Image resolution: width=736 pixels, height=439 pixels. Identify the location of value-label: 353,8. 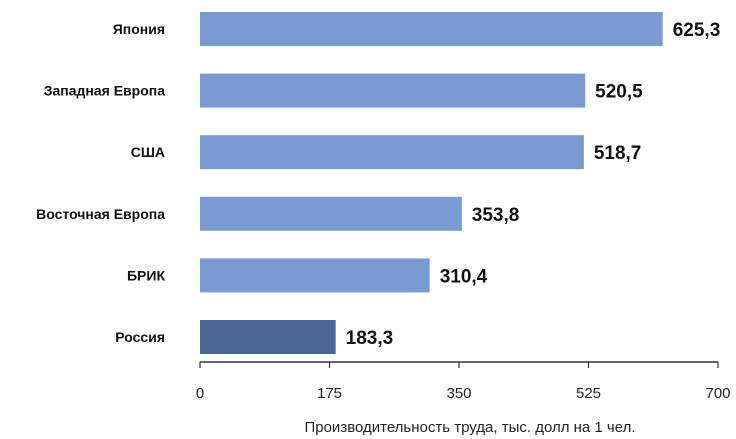
(496, 215).